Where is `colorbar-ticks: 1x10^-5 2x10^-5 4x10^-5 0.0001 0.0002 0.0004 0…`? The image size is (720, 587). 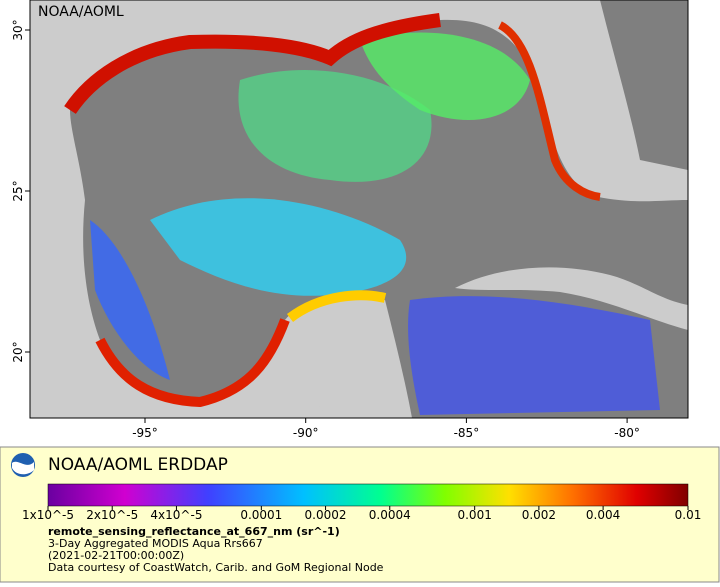
colorbar-ticks: 1x10^-5 2x10^-5 4x10^-5 0.0001 0.0002 0.0004 0… is located at coordinates (361, 514).